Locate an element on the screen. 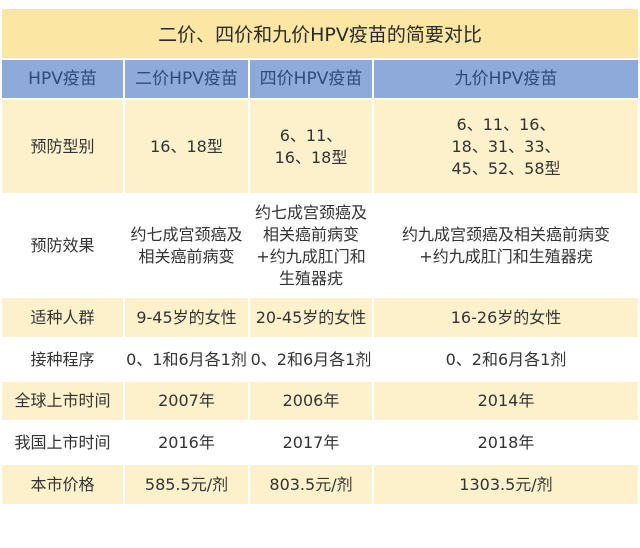  table-row: 我国上市时间 2016年 2017年 2018年 is located at coordinates (320, 442).